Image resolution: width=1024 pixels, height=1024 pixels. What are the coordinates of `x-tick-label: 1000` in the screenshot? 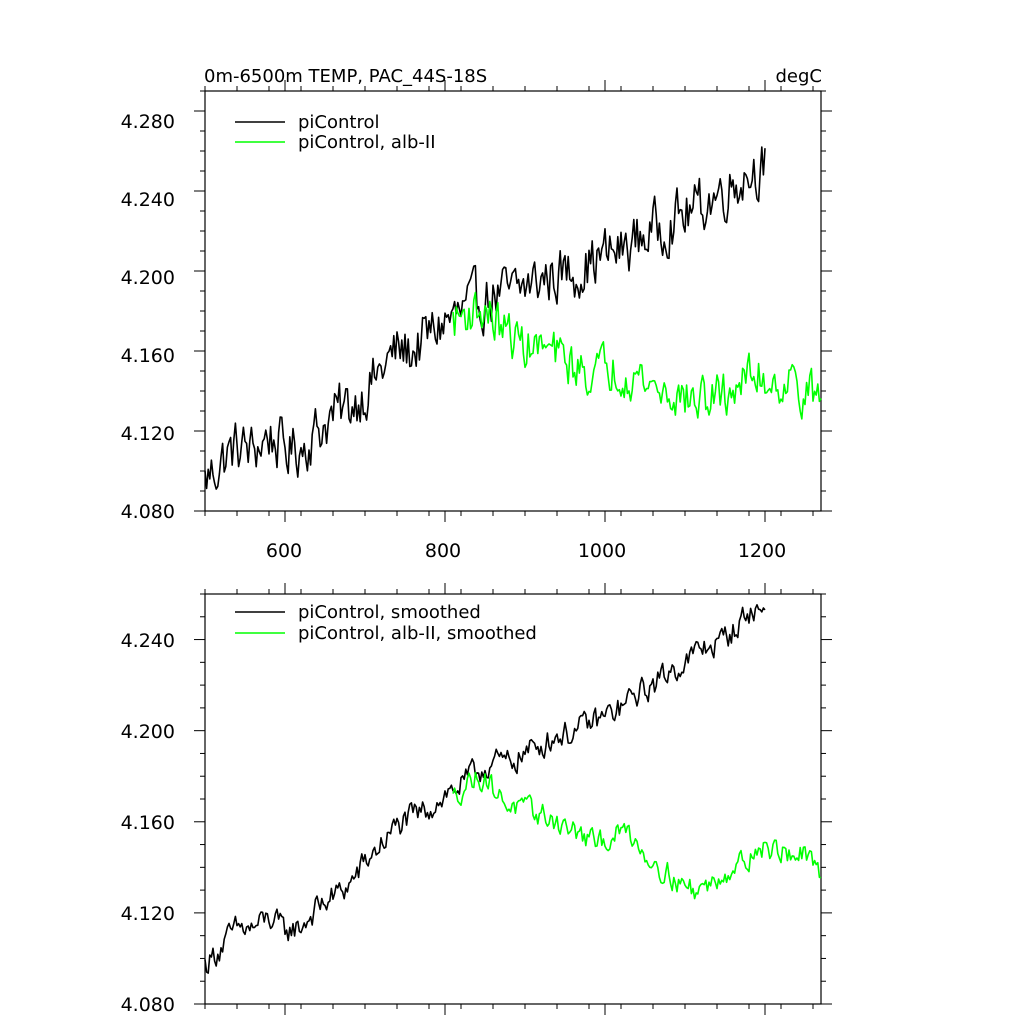 It's located at (602, 551).